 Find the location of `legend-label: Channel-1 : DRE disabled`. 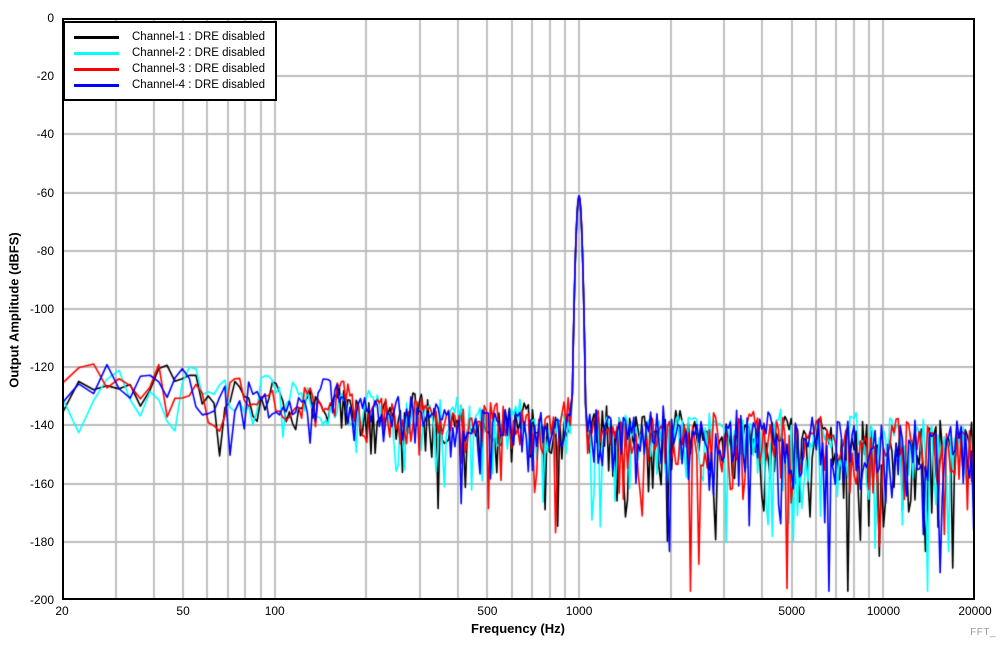

legend-label: Channel-1 : DRE disabled is located at coordinates (198, 37).